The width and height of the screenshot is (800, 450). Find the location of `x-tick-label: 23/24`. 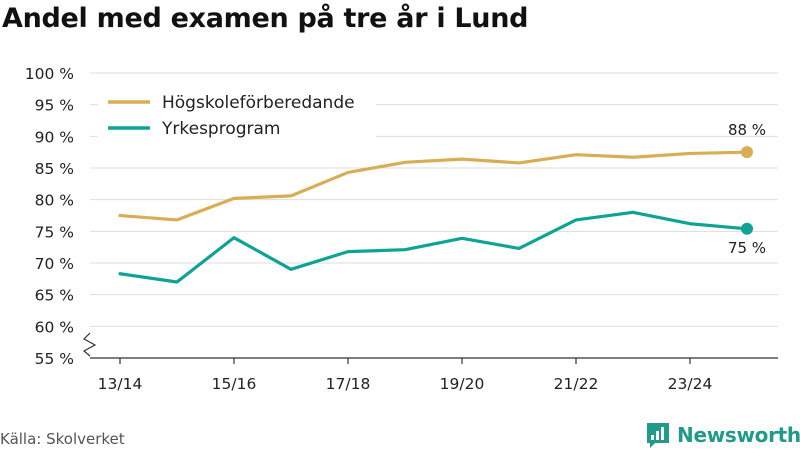

x-tick-label: 23/24 is located at coordinates (690, 384).